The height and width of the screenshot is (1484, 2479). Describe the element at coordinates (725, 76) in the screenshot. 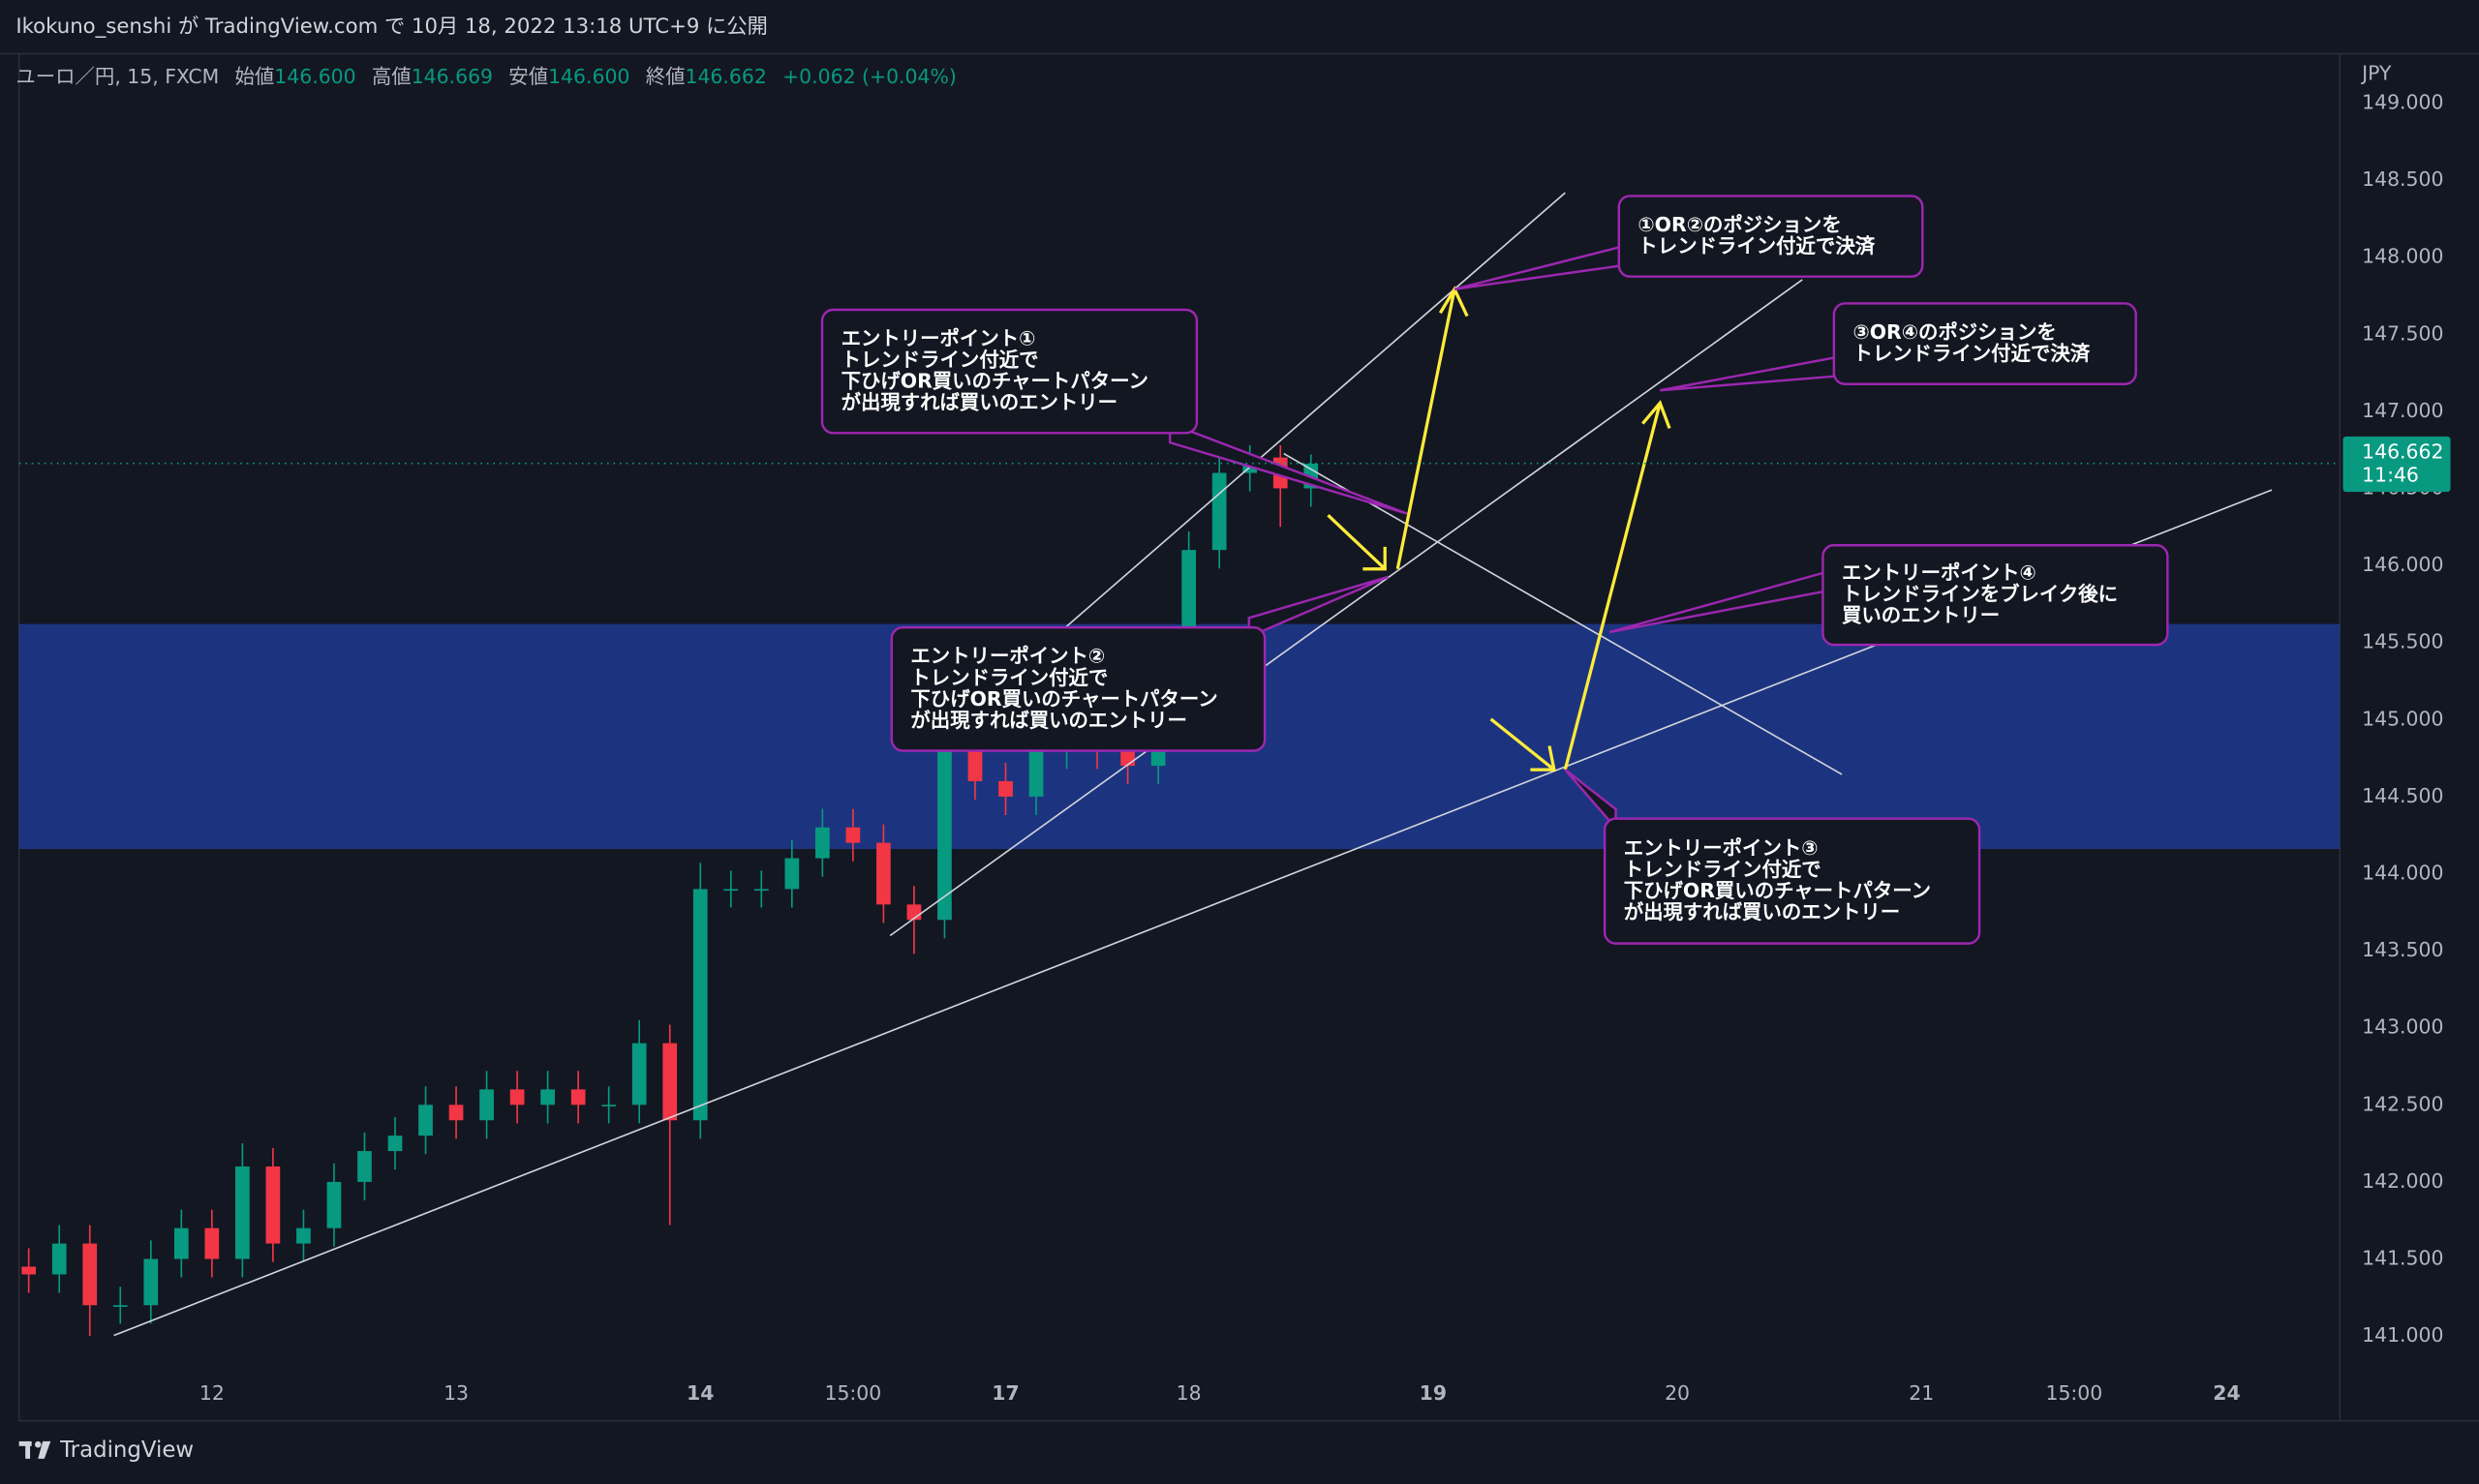

I see `ohlc-value: 146.662` at that location.